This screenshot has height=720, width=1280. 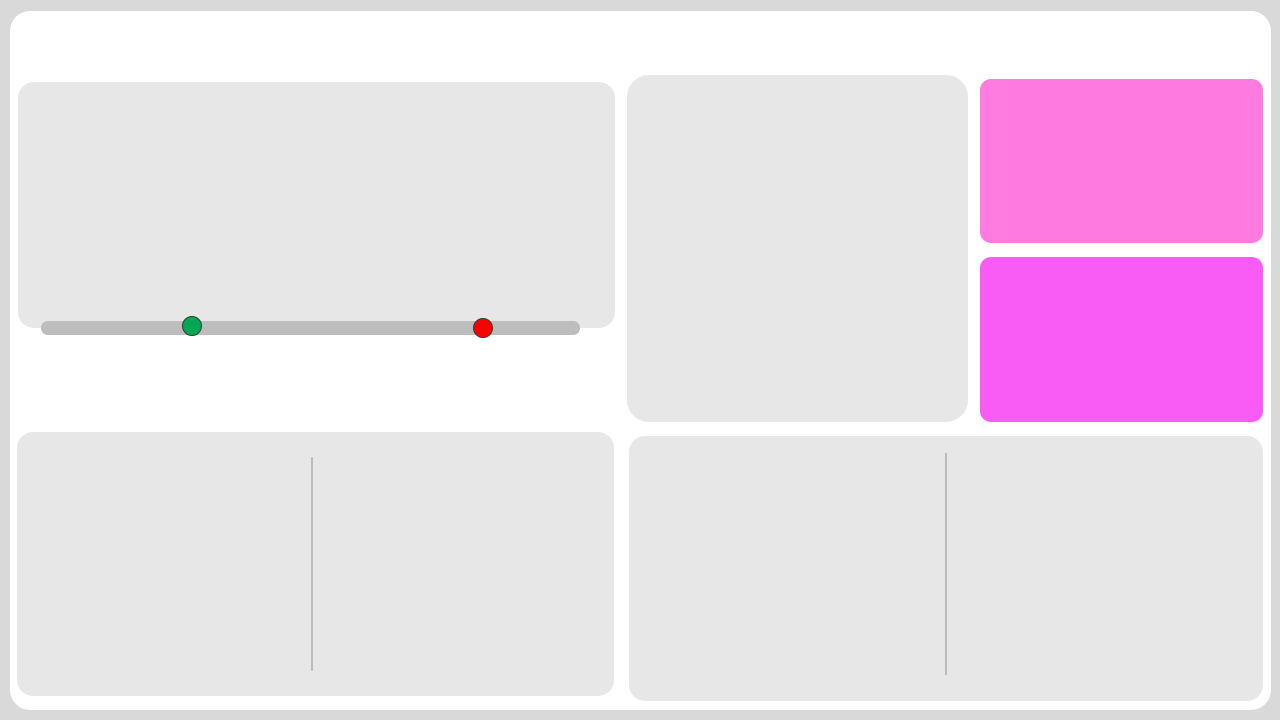 I want to click on center-panel, so click(x=797, y=248).